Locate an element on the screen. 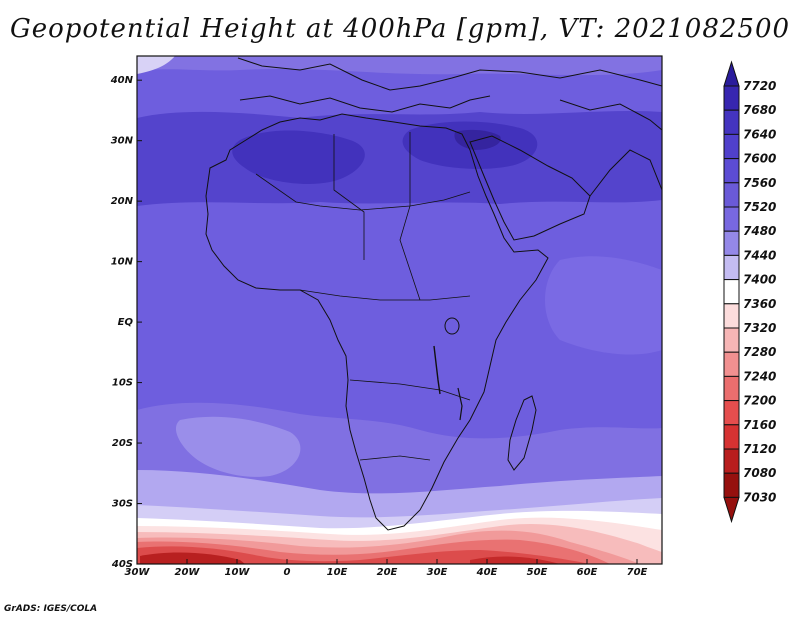 The image size is (800, 618). lat-tick-label: 10S is located at coordinates (122, 383).